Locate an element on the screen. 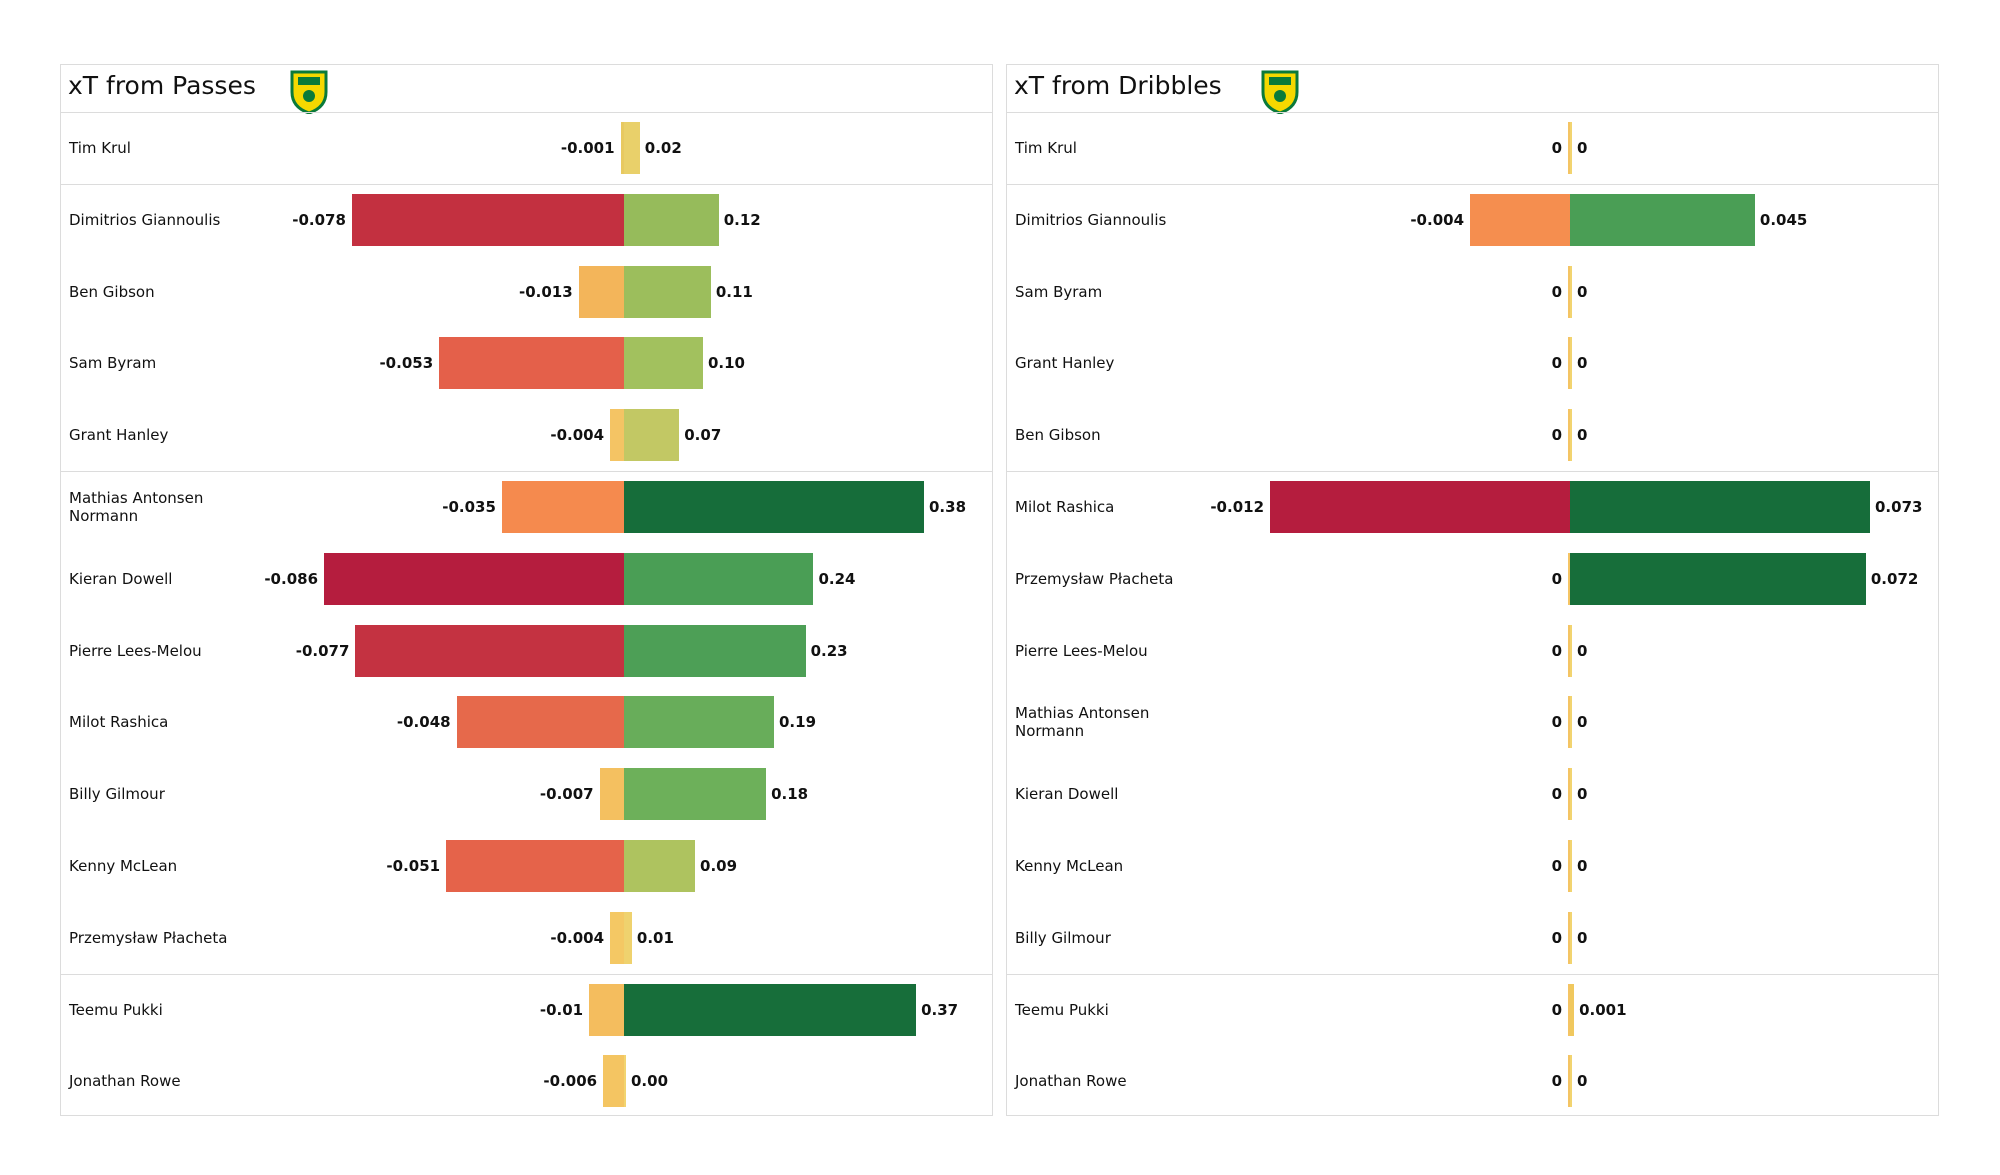 This screenshot has height=1175, width=2000. player-name: Teemu Pukki is located at coordinates (116, 1009).